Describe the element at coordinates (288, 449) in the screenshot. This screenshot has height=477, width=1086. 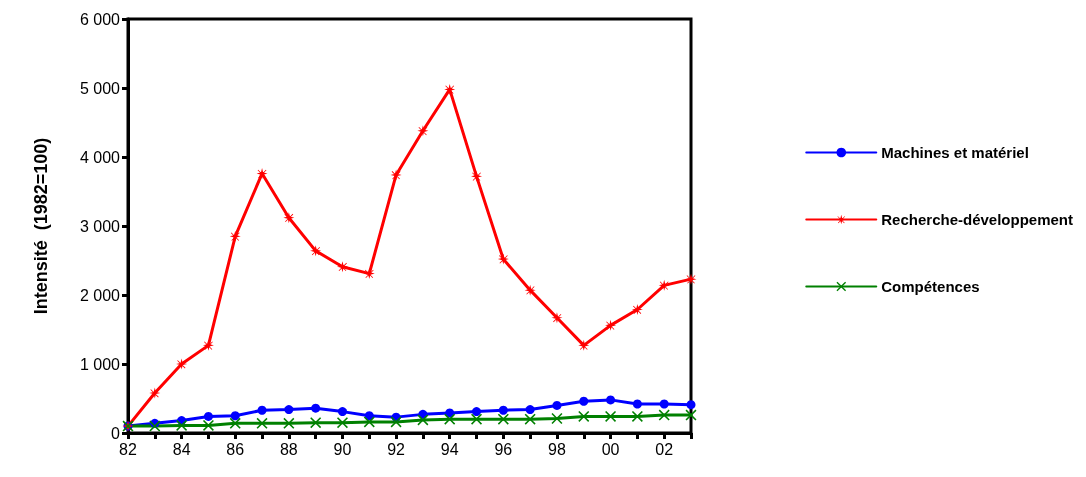
I see `x-tick-label: 88` at that location.